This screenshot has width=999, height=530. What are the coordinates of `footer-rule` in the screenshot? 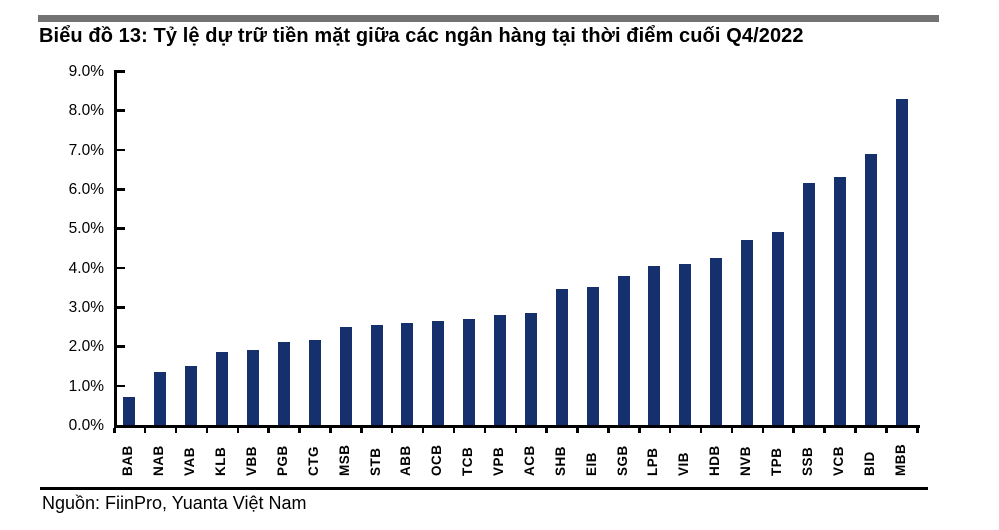 It's located at (484, 488).